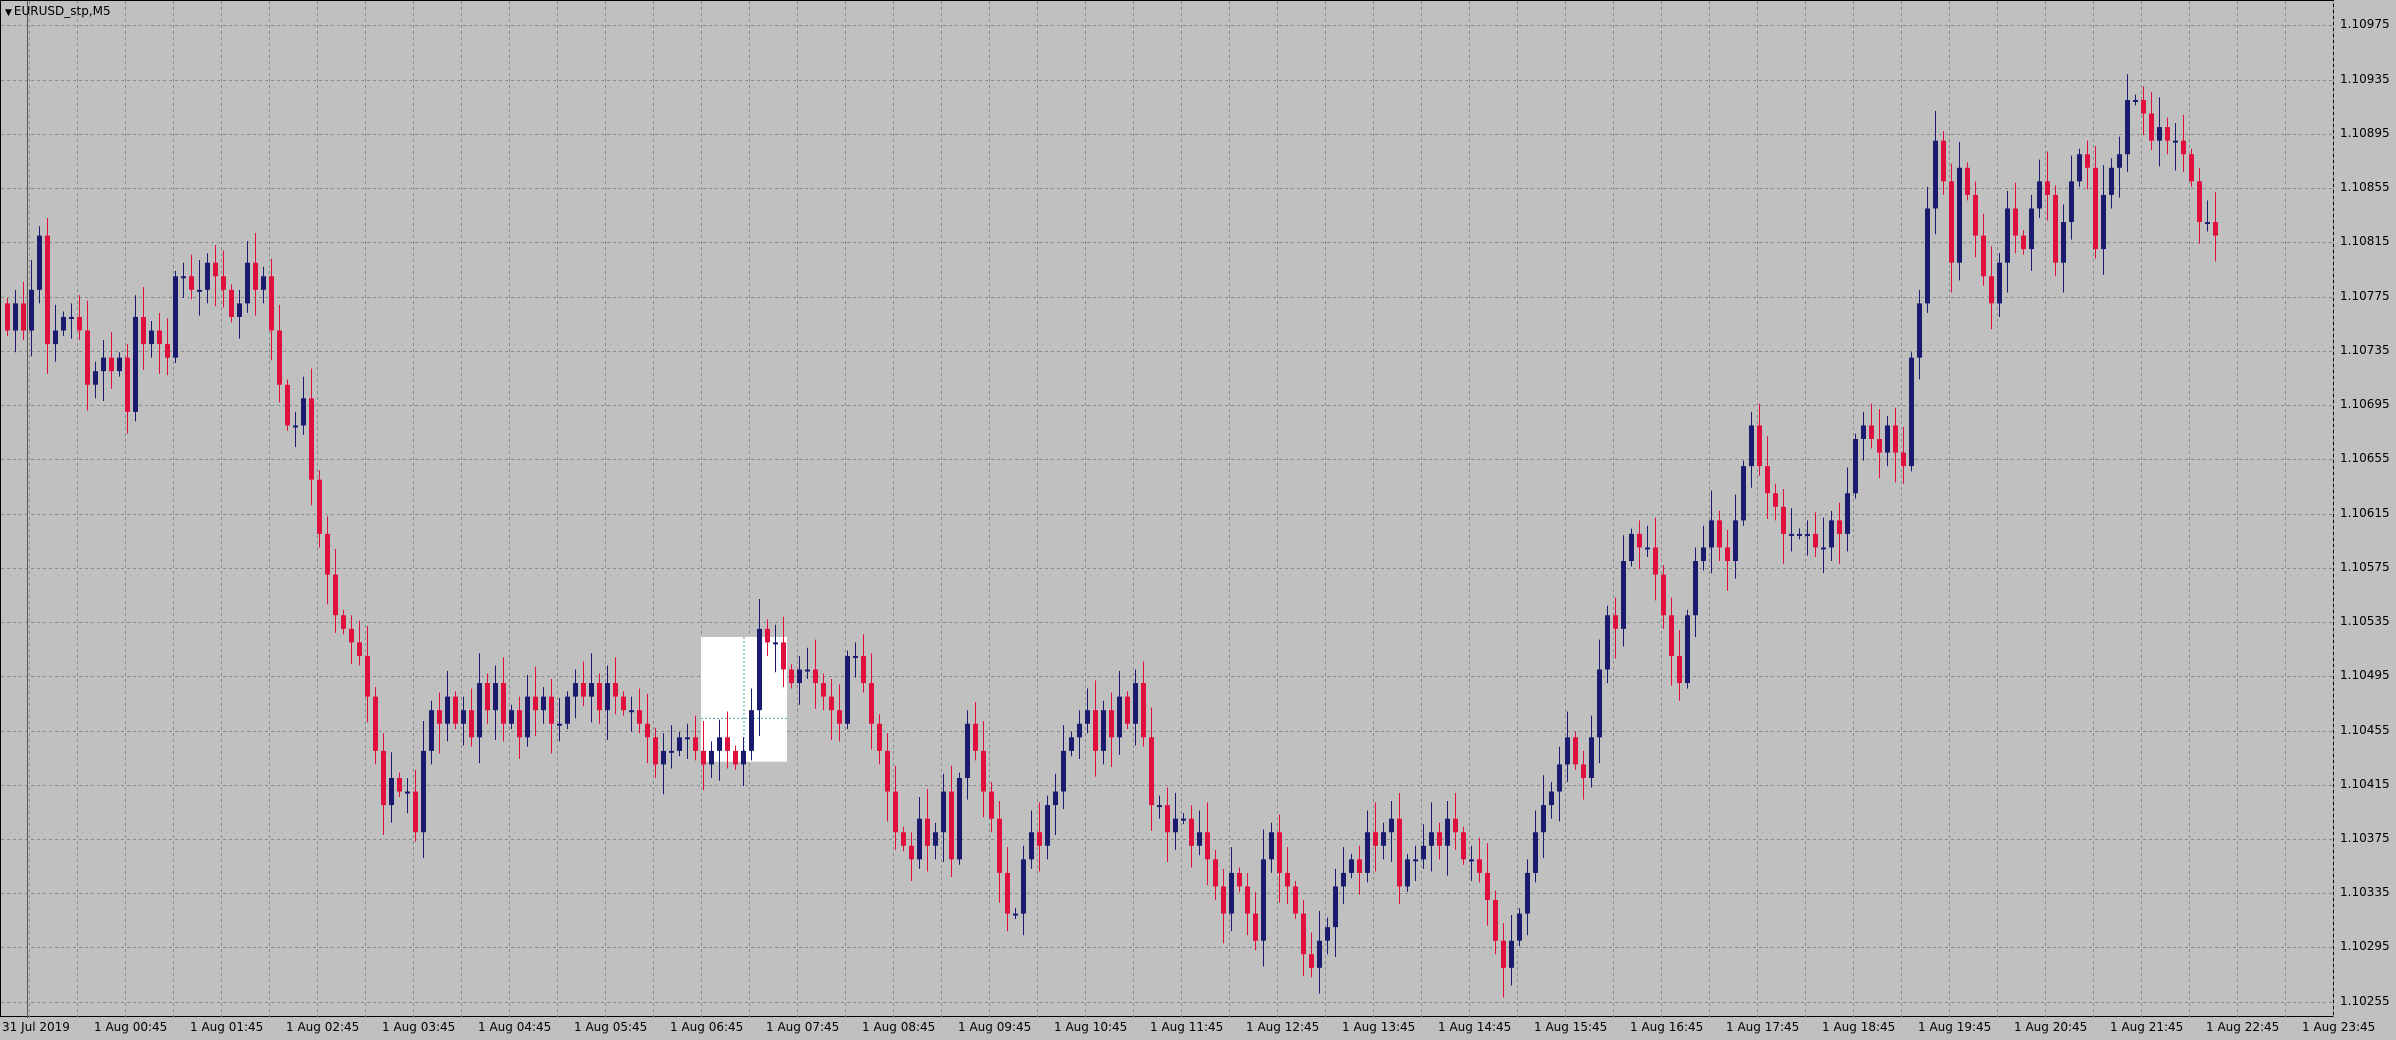 The width and height of the screenshot is (2396, 1040). What do you see at coordinates (1955, 1027) in the screenshot?
I see `time-axis-label: 1 Aug 19:45` at bounding box center [1955, 1027].